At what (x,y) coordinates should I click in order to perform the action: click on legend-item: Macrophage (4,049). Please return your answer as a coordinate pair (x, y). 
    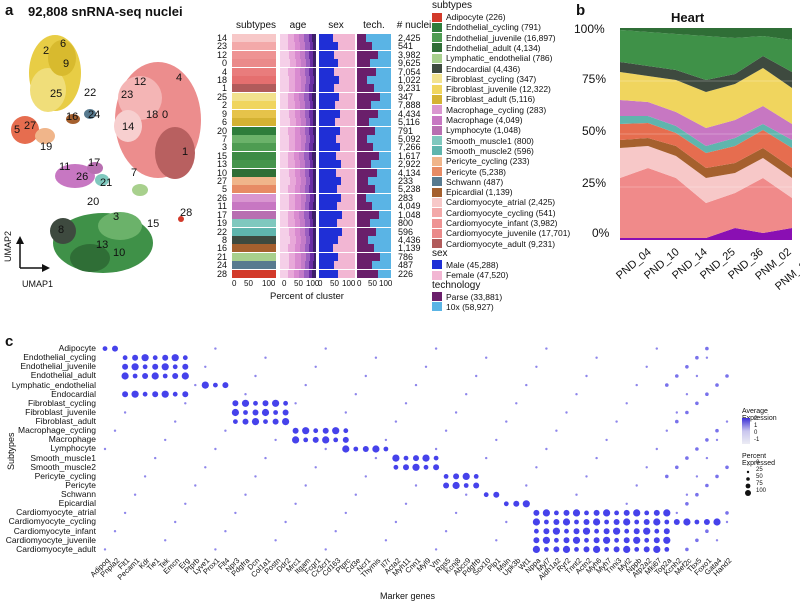
    Looking at the image, I should click on (477, 120).